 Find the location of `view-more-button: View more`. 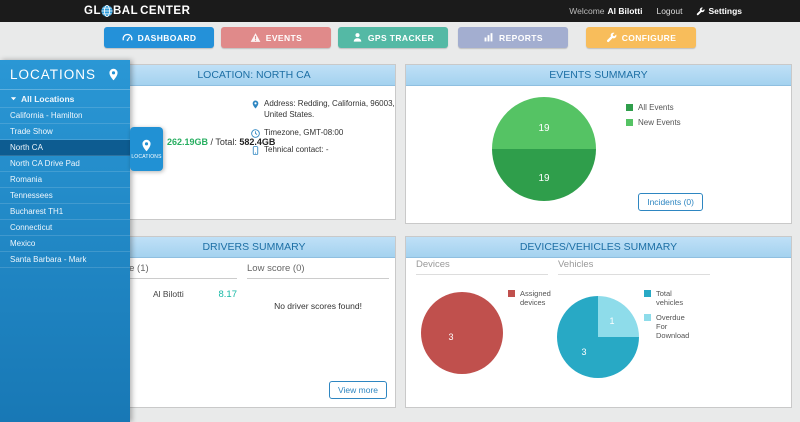

view-more-button: View more is located at coordinates (358, 390).